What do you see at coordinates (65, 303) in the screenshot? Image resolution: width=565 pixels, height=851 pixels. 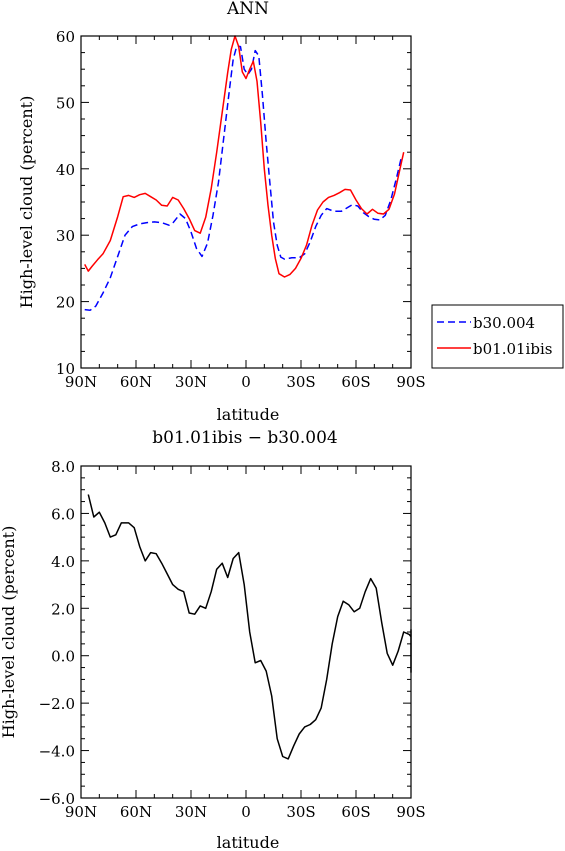 I see `top-y-tick-label: 20` at bounding box center [65, 303].